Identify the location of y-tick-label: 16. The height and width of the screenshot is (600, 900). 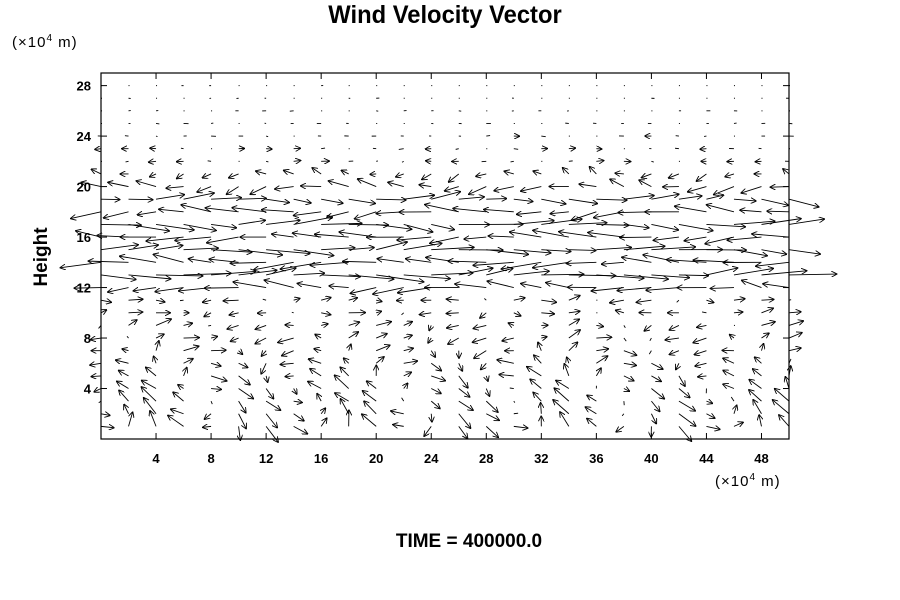
(84, 237).